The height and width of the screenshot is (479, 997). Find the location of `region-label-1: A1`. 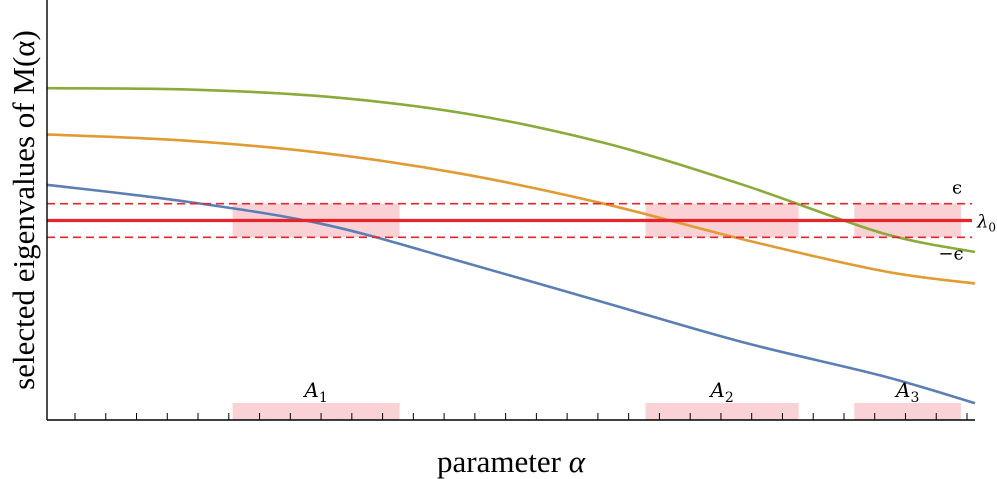

region-label-1: A1 is located at coordinates (314, 392).